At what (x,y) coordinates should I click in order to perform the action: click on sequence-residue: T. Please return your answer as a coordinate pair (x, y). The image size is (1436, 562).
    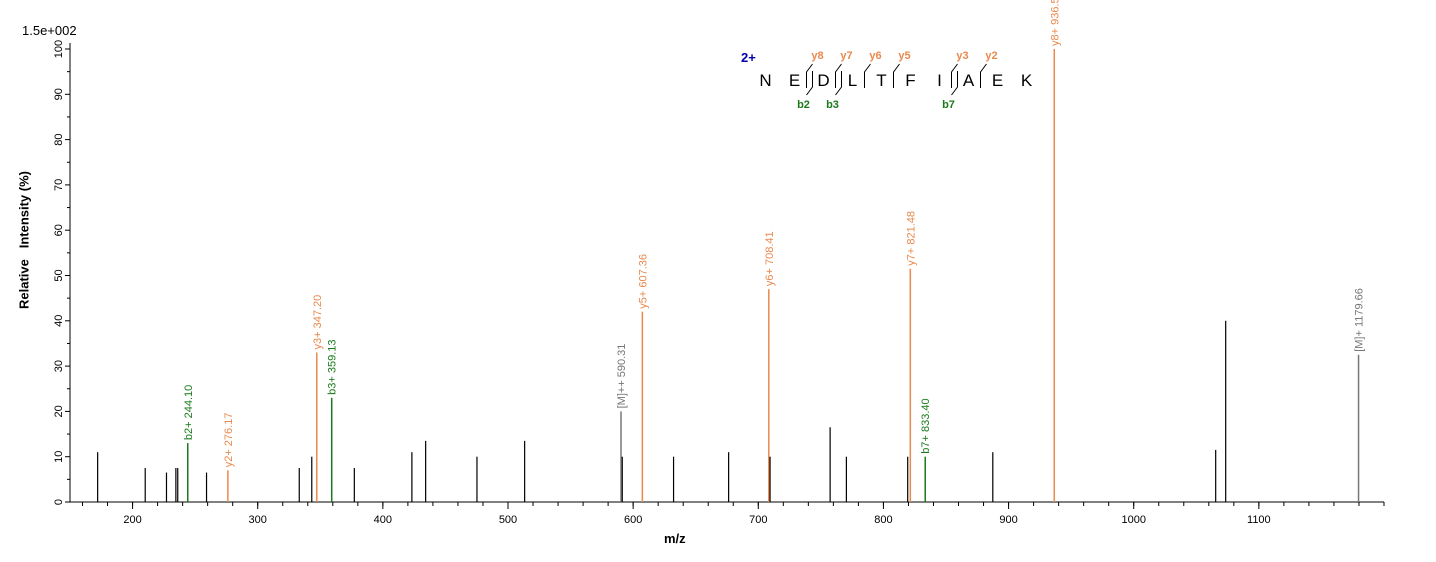
    Looking at the image, I should click on (881, 80).